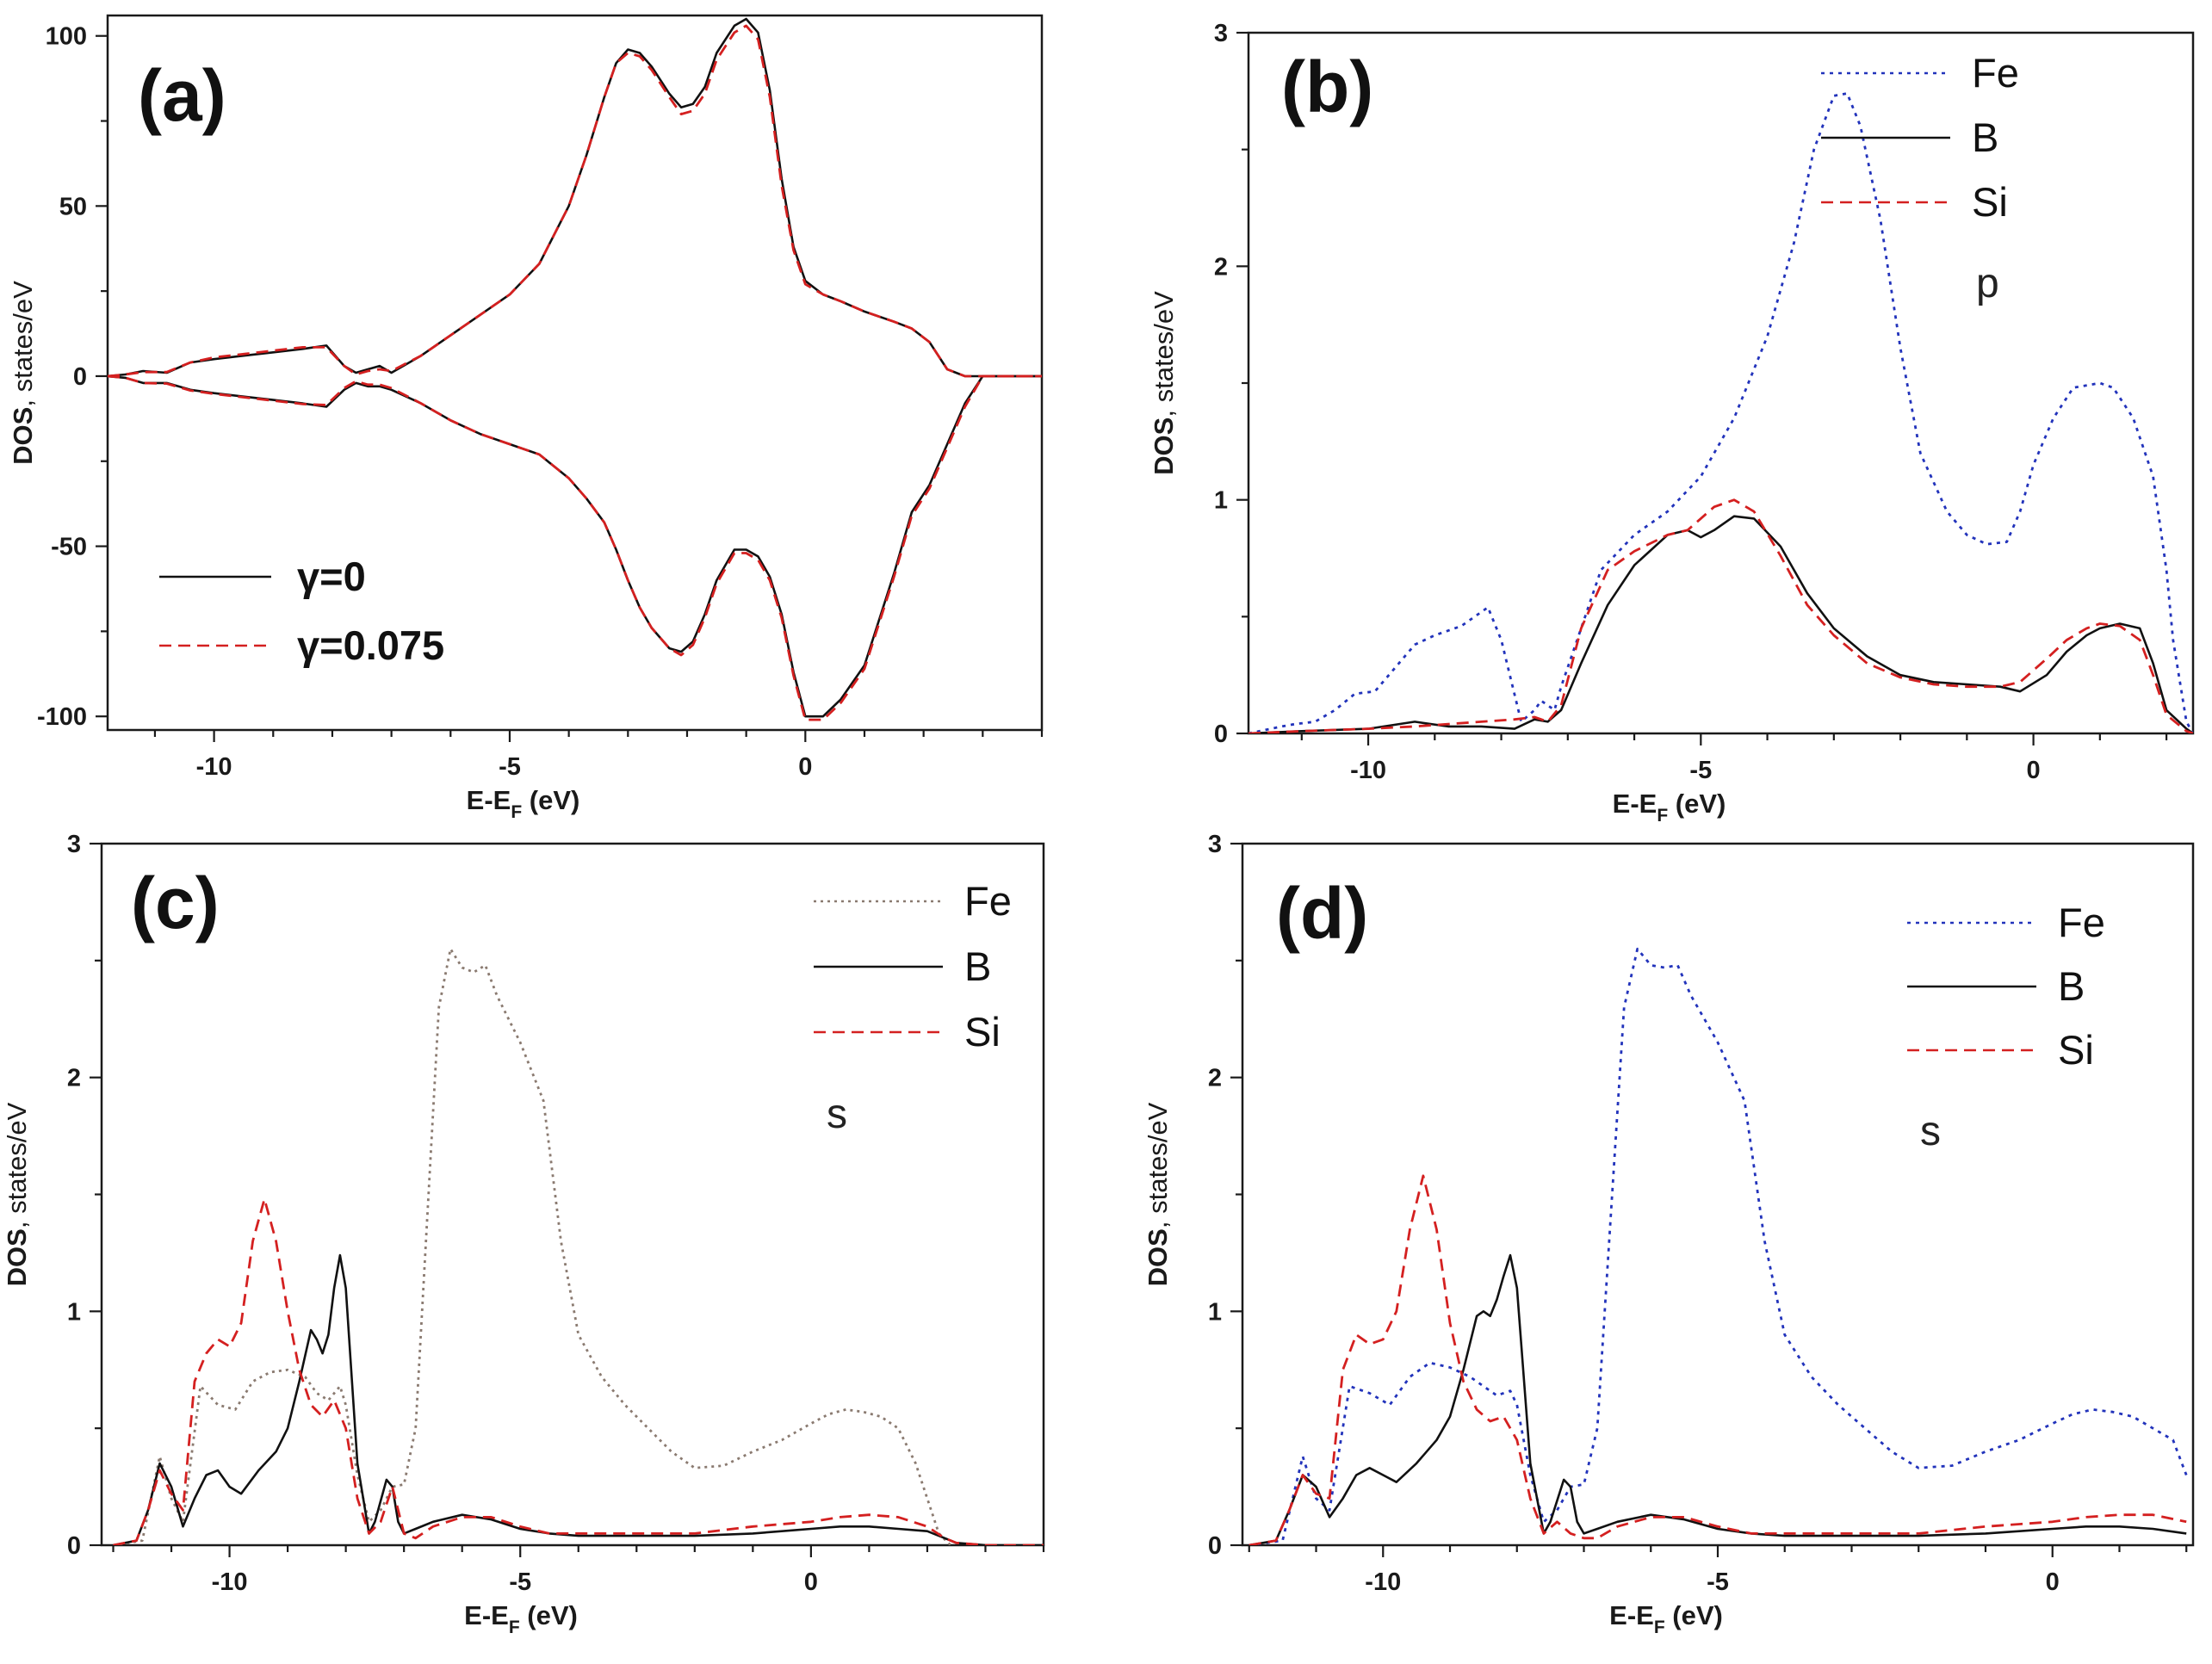  Describe the element at coordinates (575, 201) in the screenshot. I see `series-line-1-spin-up` at that location.